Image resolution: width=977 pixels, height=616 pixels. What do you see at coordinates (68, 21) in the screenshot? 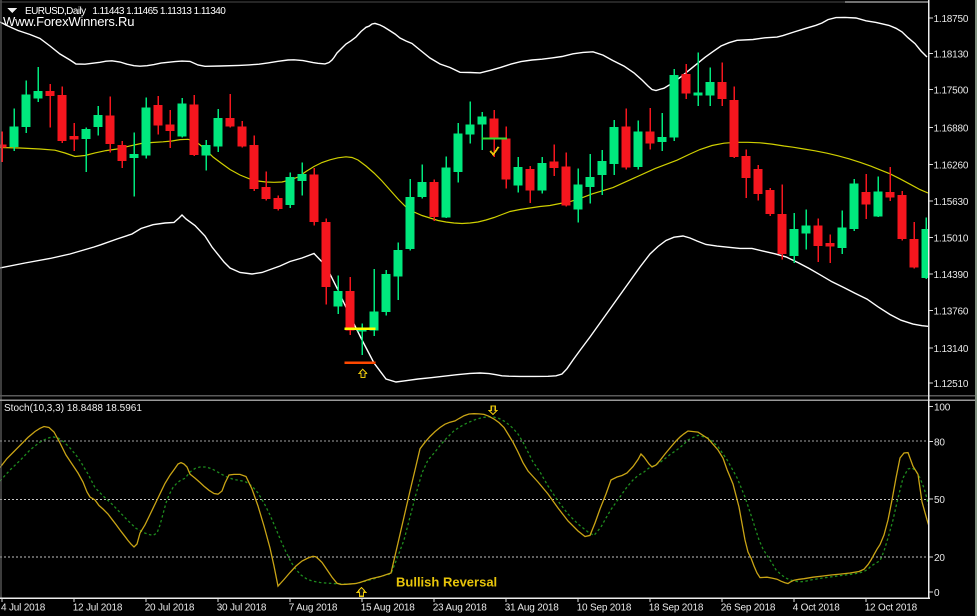
I see `svg-text: Www.ForexWinners.Ru` at bounding box center [68, 21].